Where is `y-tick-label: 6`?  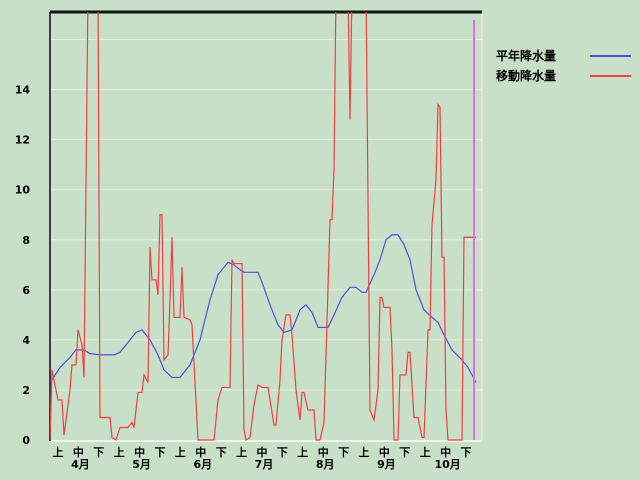 y-tick-label: 6 is located at coordinates (26, 290).